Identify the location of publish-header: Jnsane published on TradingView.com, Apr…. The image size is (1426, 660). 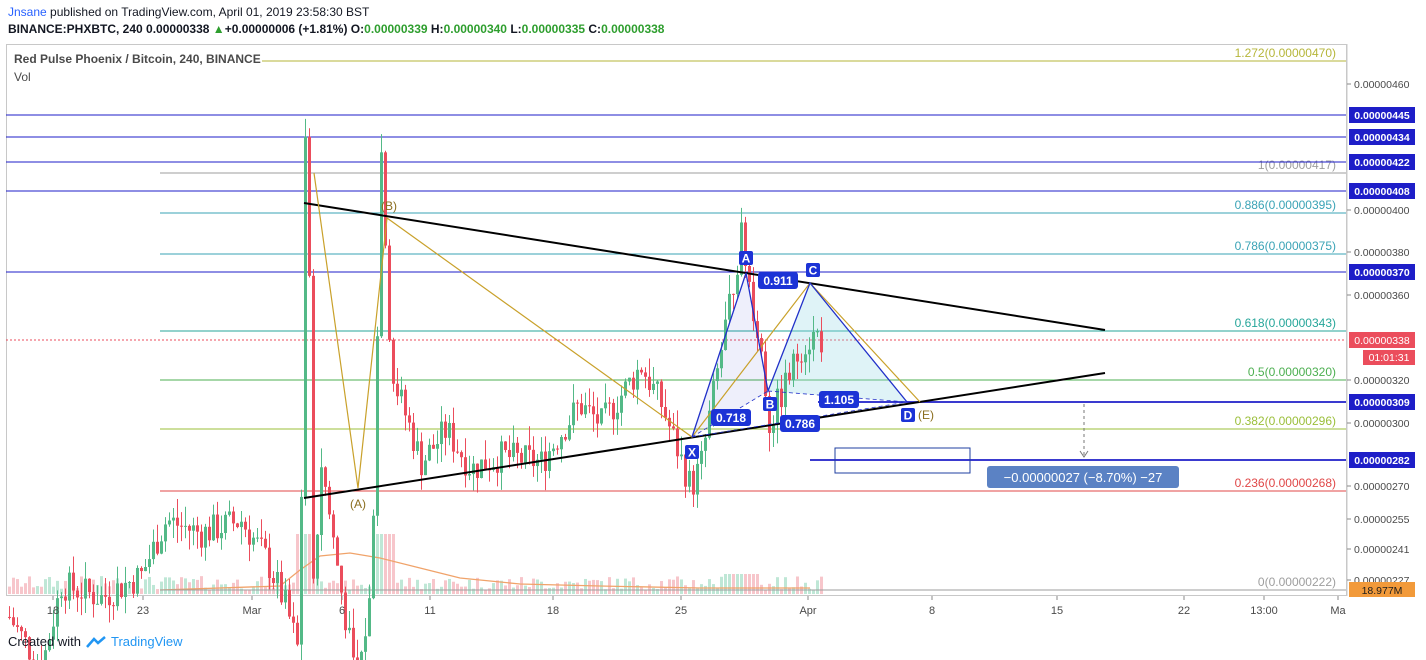
(188, 12).